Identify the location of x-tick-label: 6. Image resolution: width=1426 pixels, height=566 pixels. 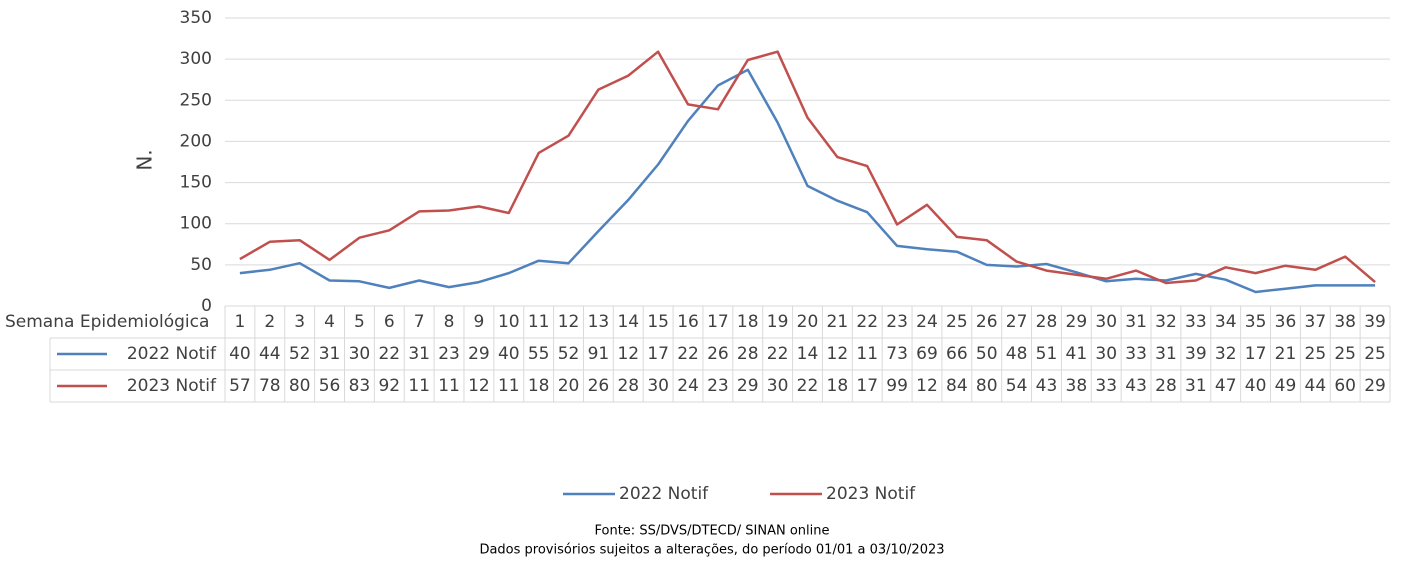
(389, 322).